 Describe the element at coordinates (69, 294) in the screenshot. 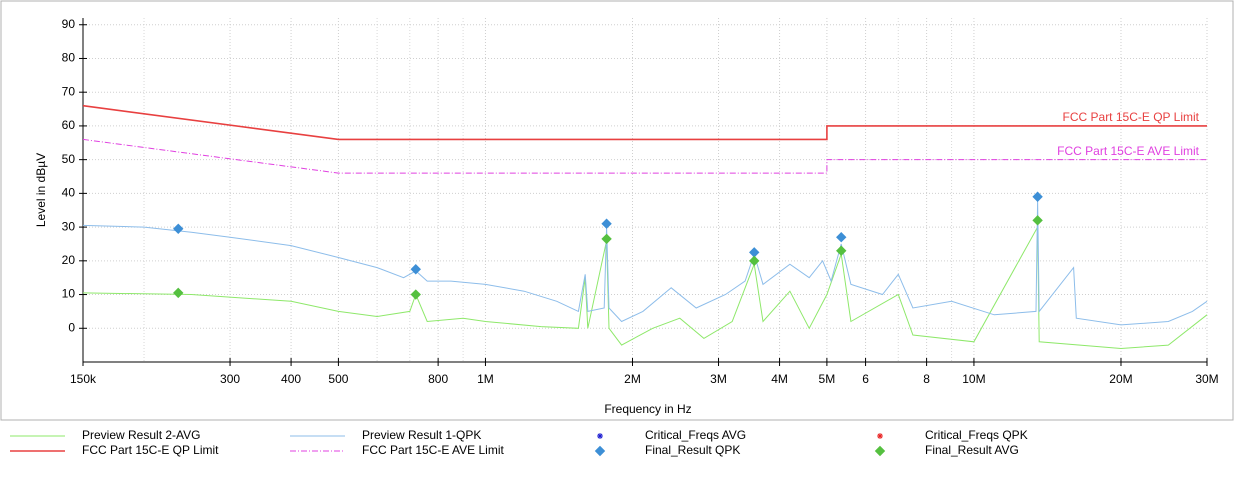

I see `y-tick-label: 10` at that location.